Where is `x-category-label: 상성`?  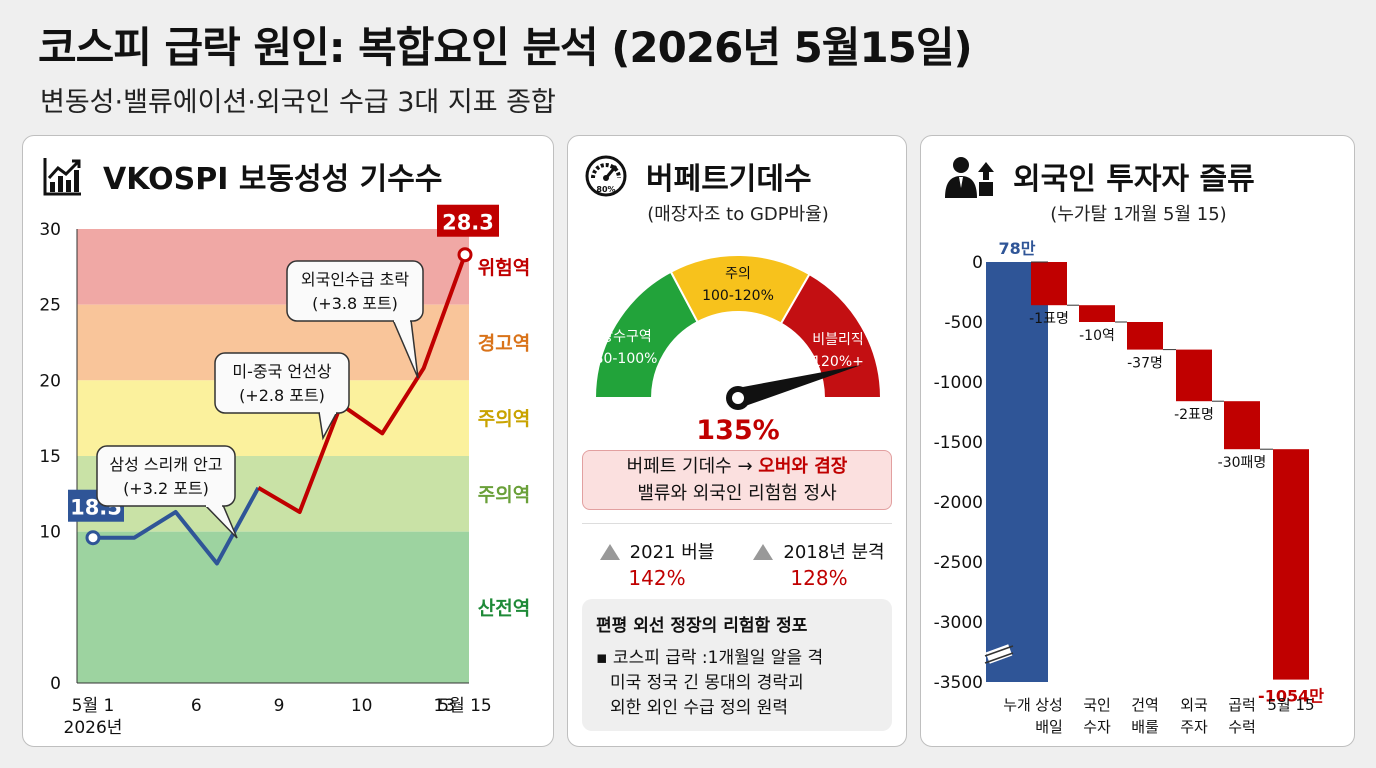
x-category-label: 상성 is located at coordinates (1049, 705).